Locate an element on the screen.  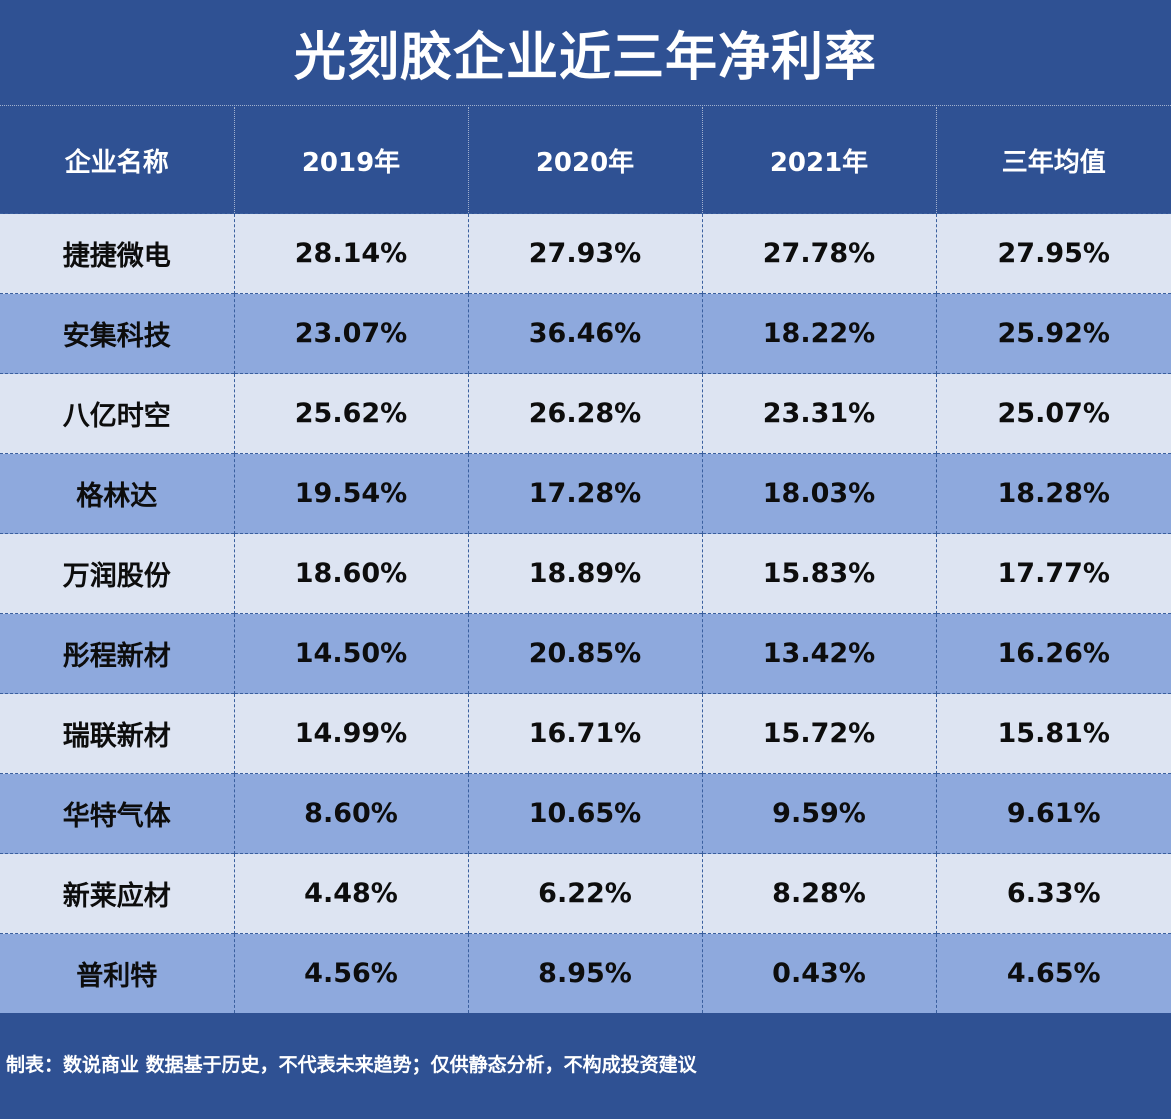
table-row: 华特气体 8.60% 10.65% 9.59% 9.61% is located at coordinates (585, 813).